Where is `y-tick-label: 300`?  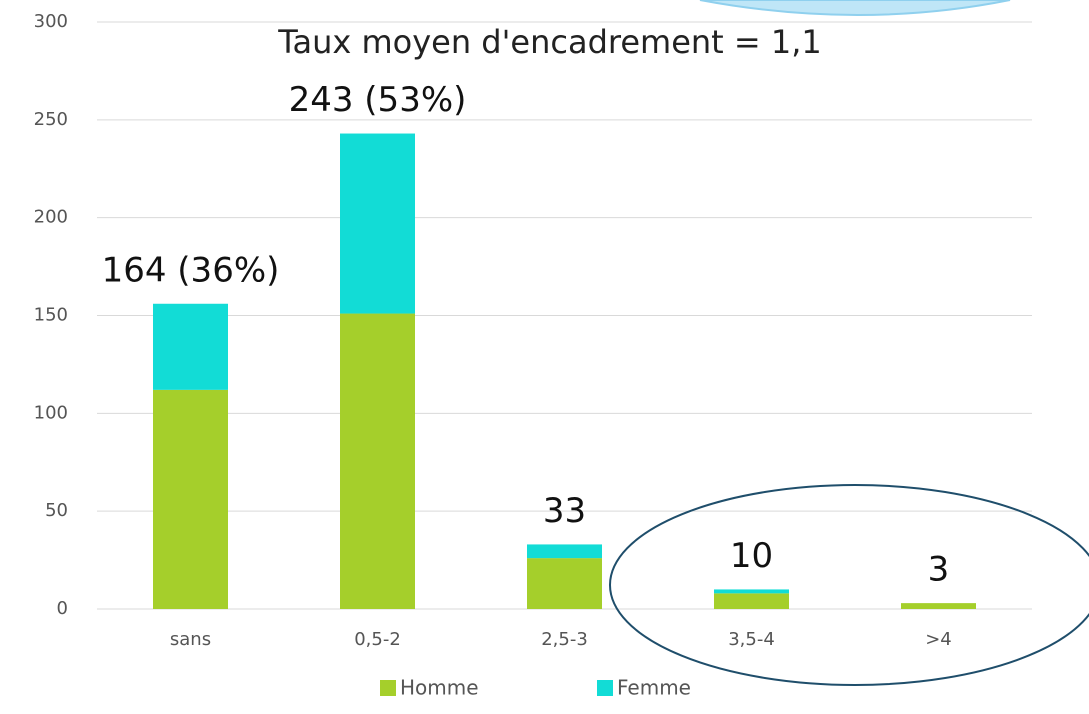 y-tick-label: 300 is located at coordinates (51, 21).